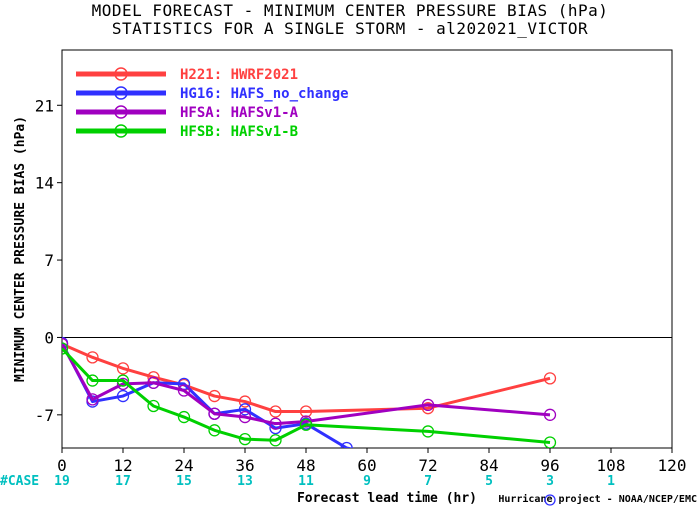 This screenshot has height=509, width=700. What do you see at coordinates (305, 465) in the screenshot?
I see `x-tick-label: 48` at bounding box center [305, 465].